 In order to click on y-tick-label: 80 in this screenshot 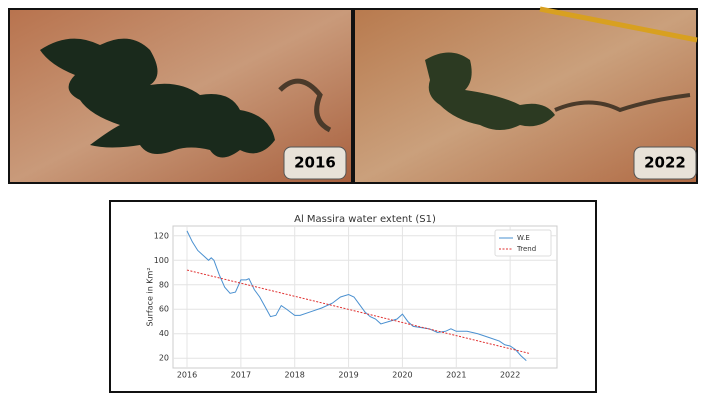, I will do `click(164, 284)`.